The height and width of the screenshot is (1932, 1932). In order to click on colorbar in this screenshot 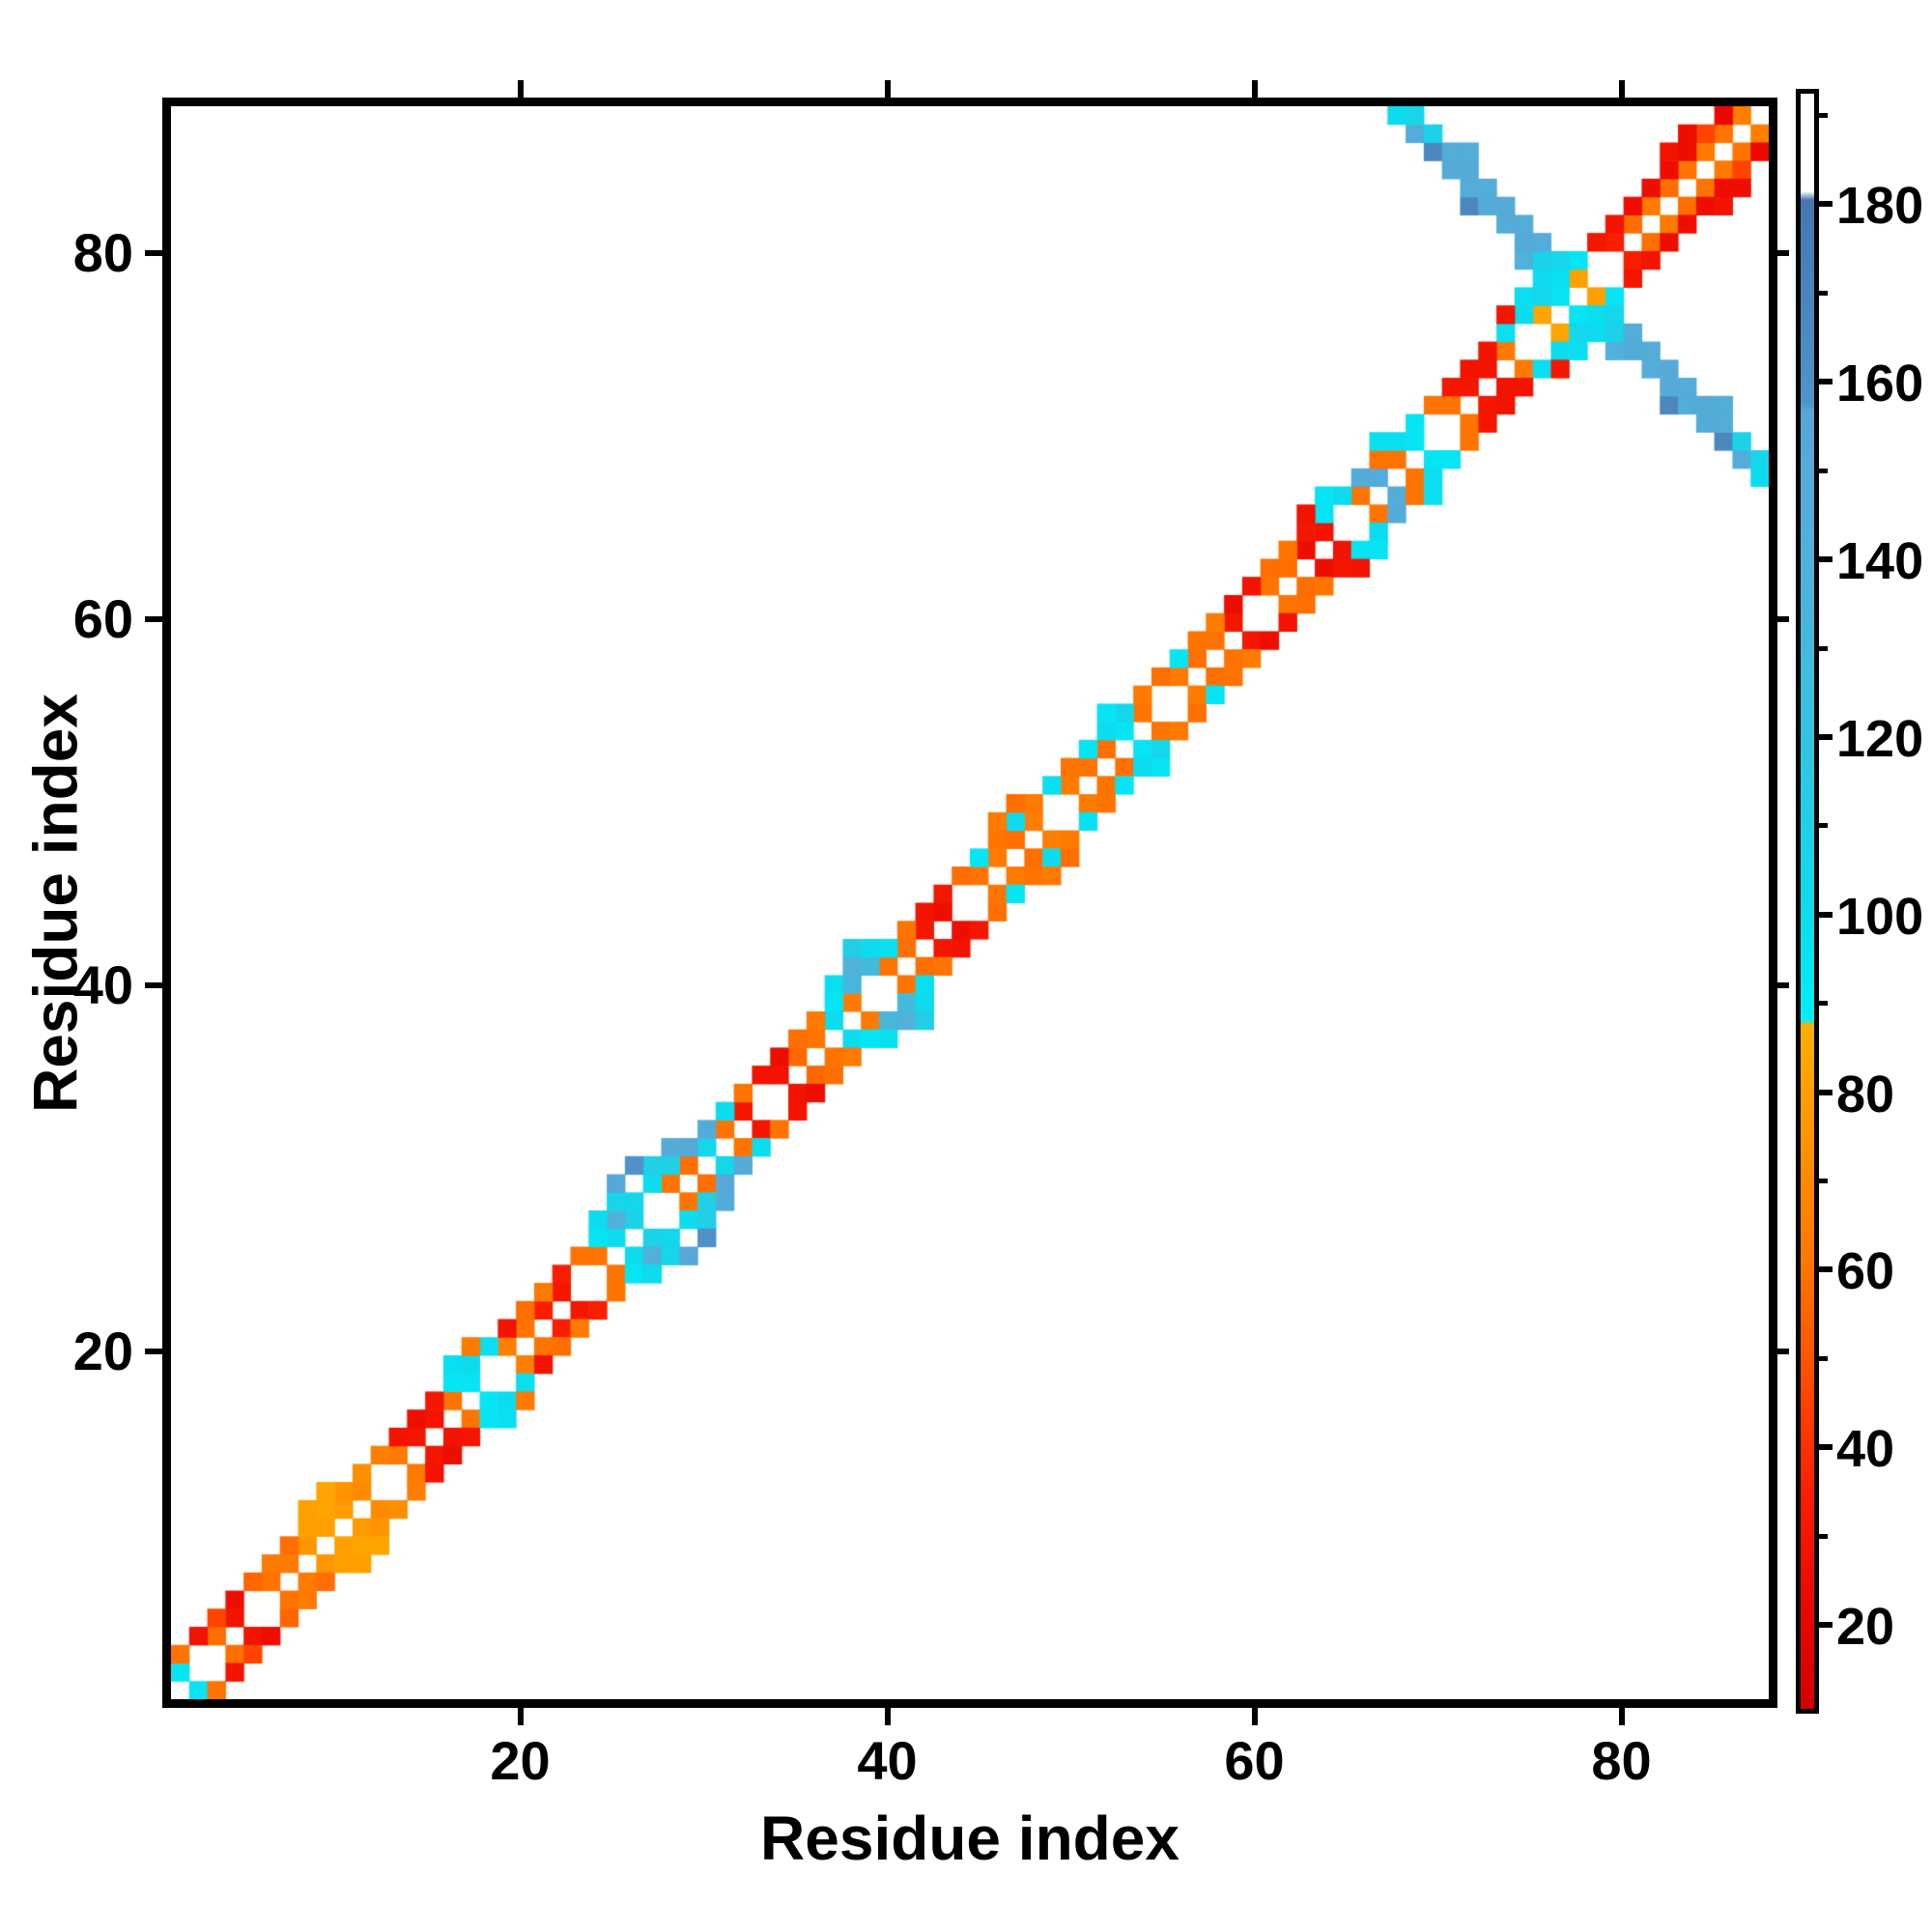, I will do `click(1807, 901)`.